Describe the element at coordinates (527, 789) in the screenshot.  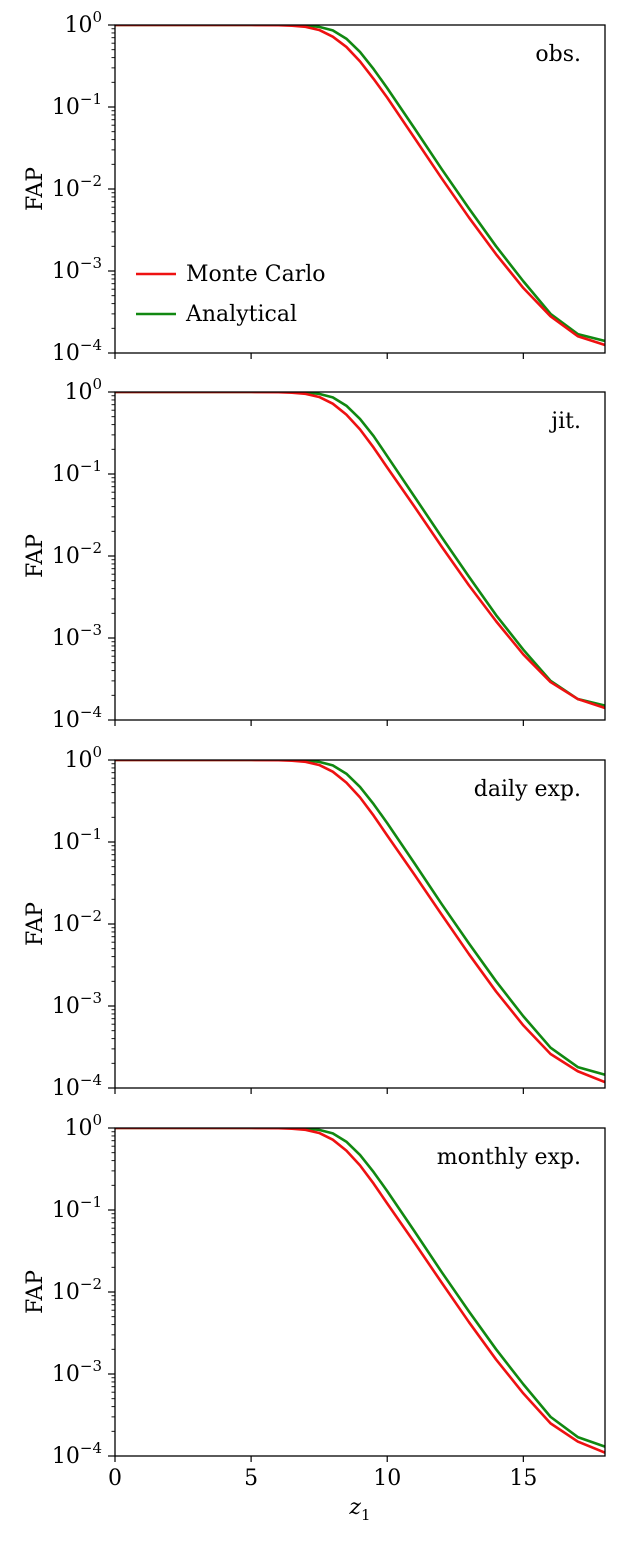
I see `panel-label: daily exp.` at that location.